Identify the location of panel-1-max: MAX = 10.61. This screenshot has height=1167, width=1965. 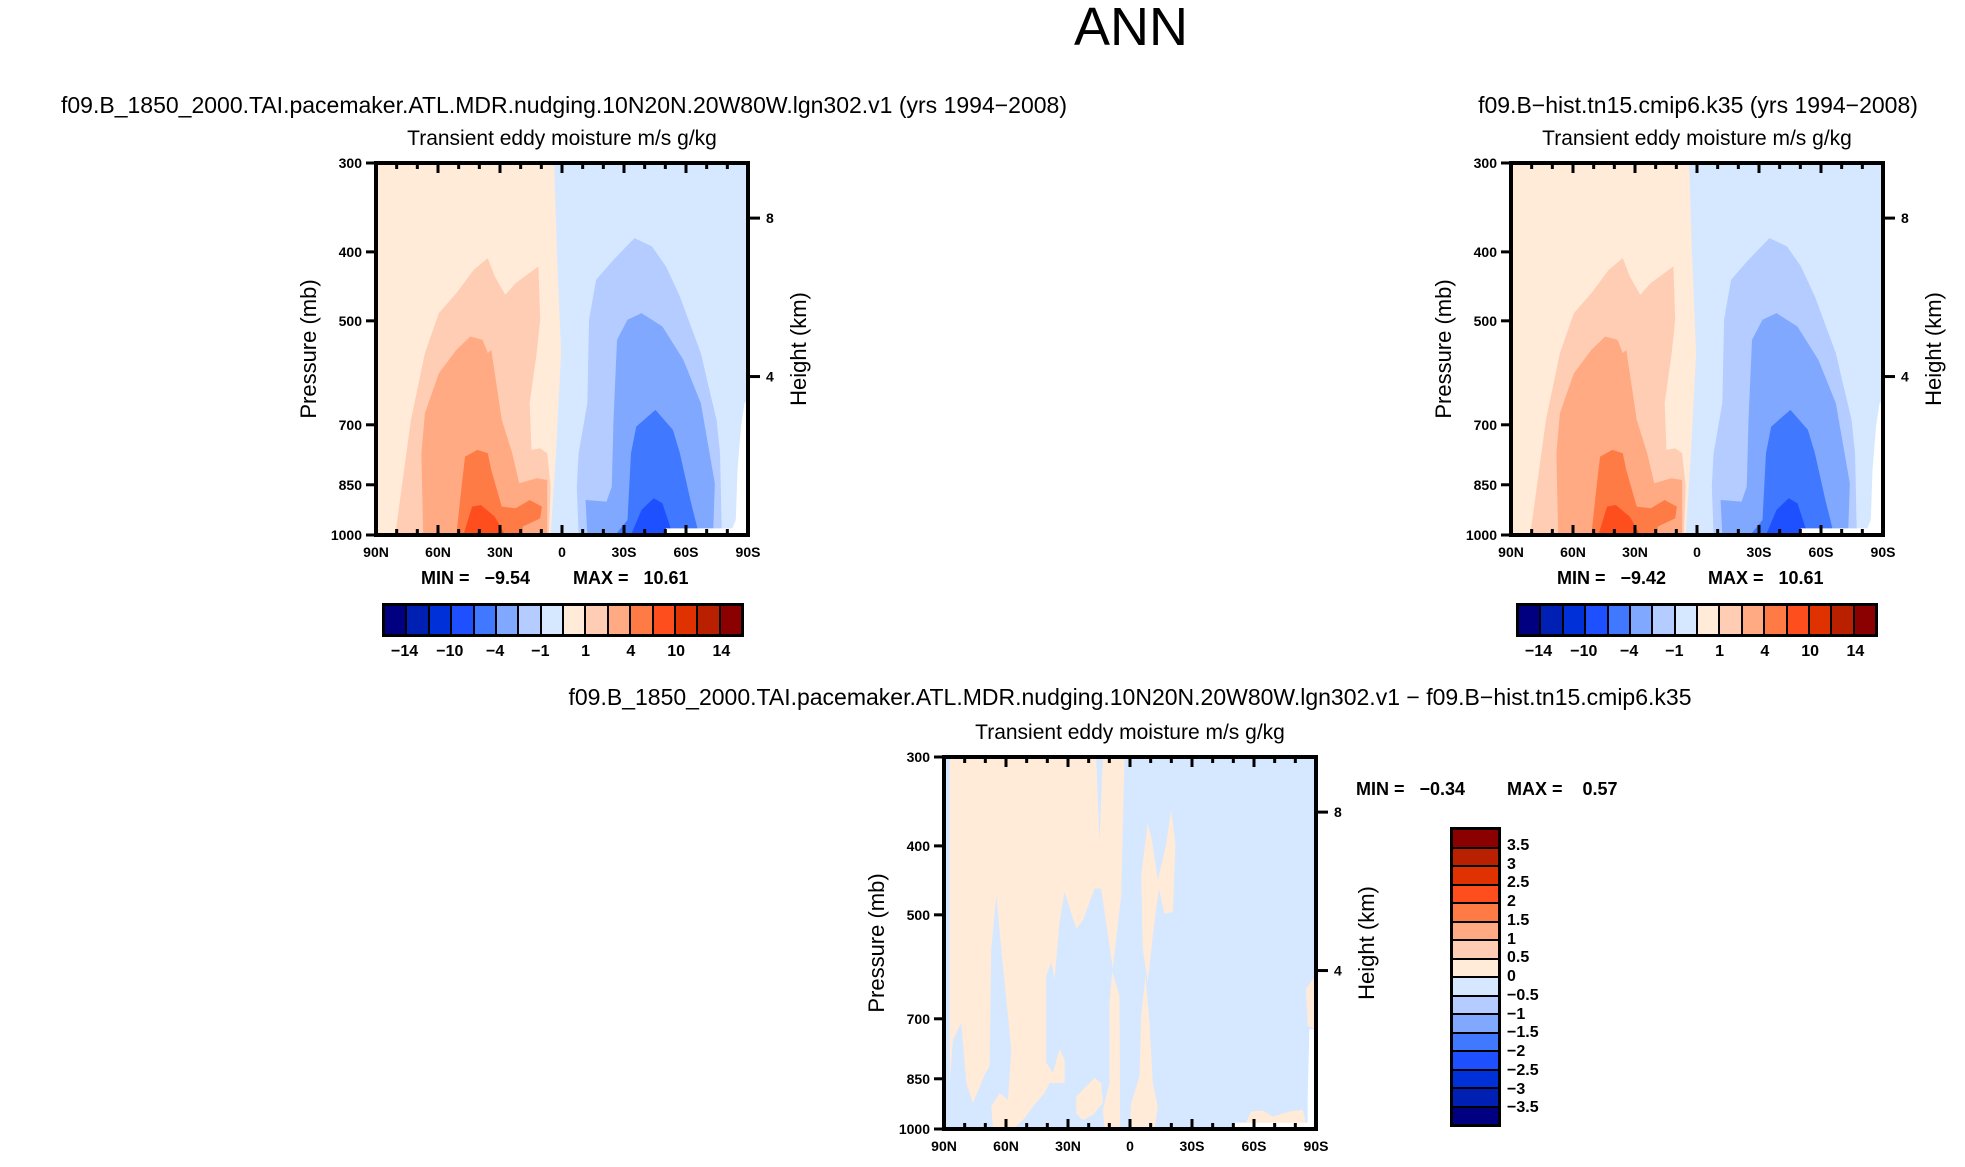
(631, 578).